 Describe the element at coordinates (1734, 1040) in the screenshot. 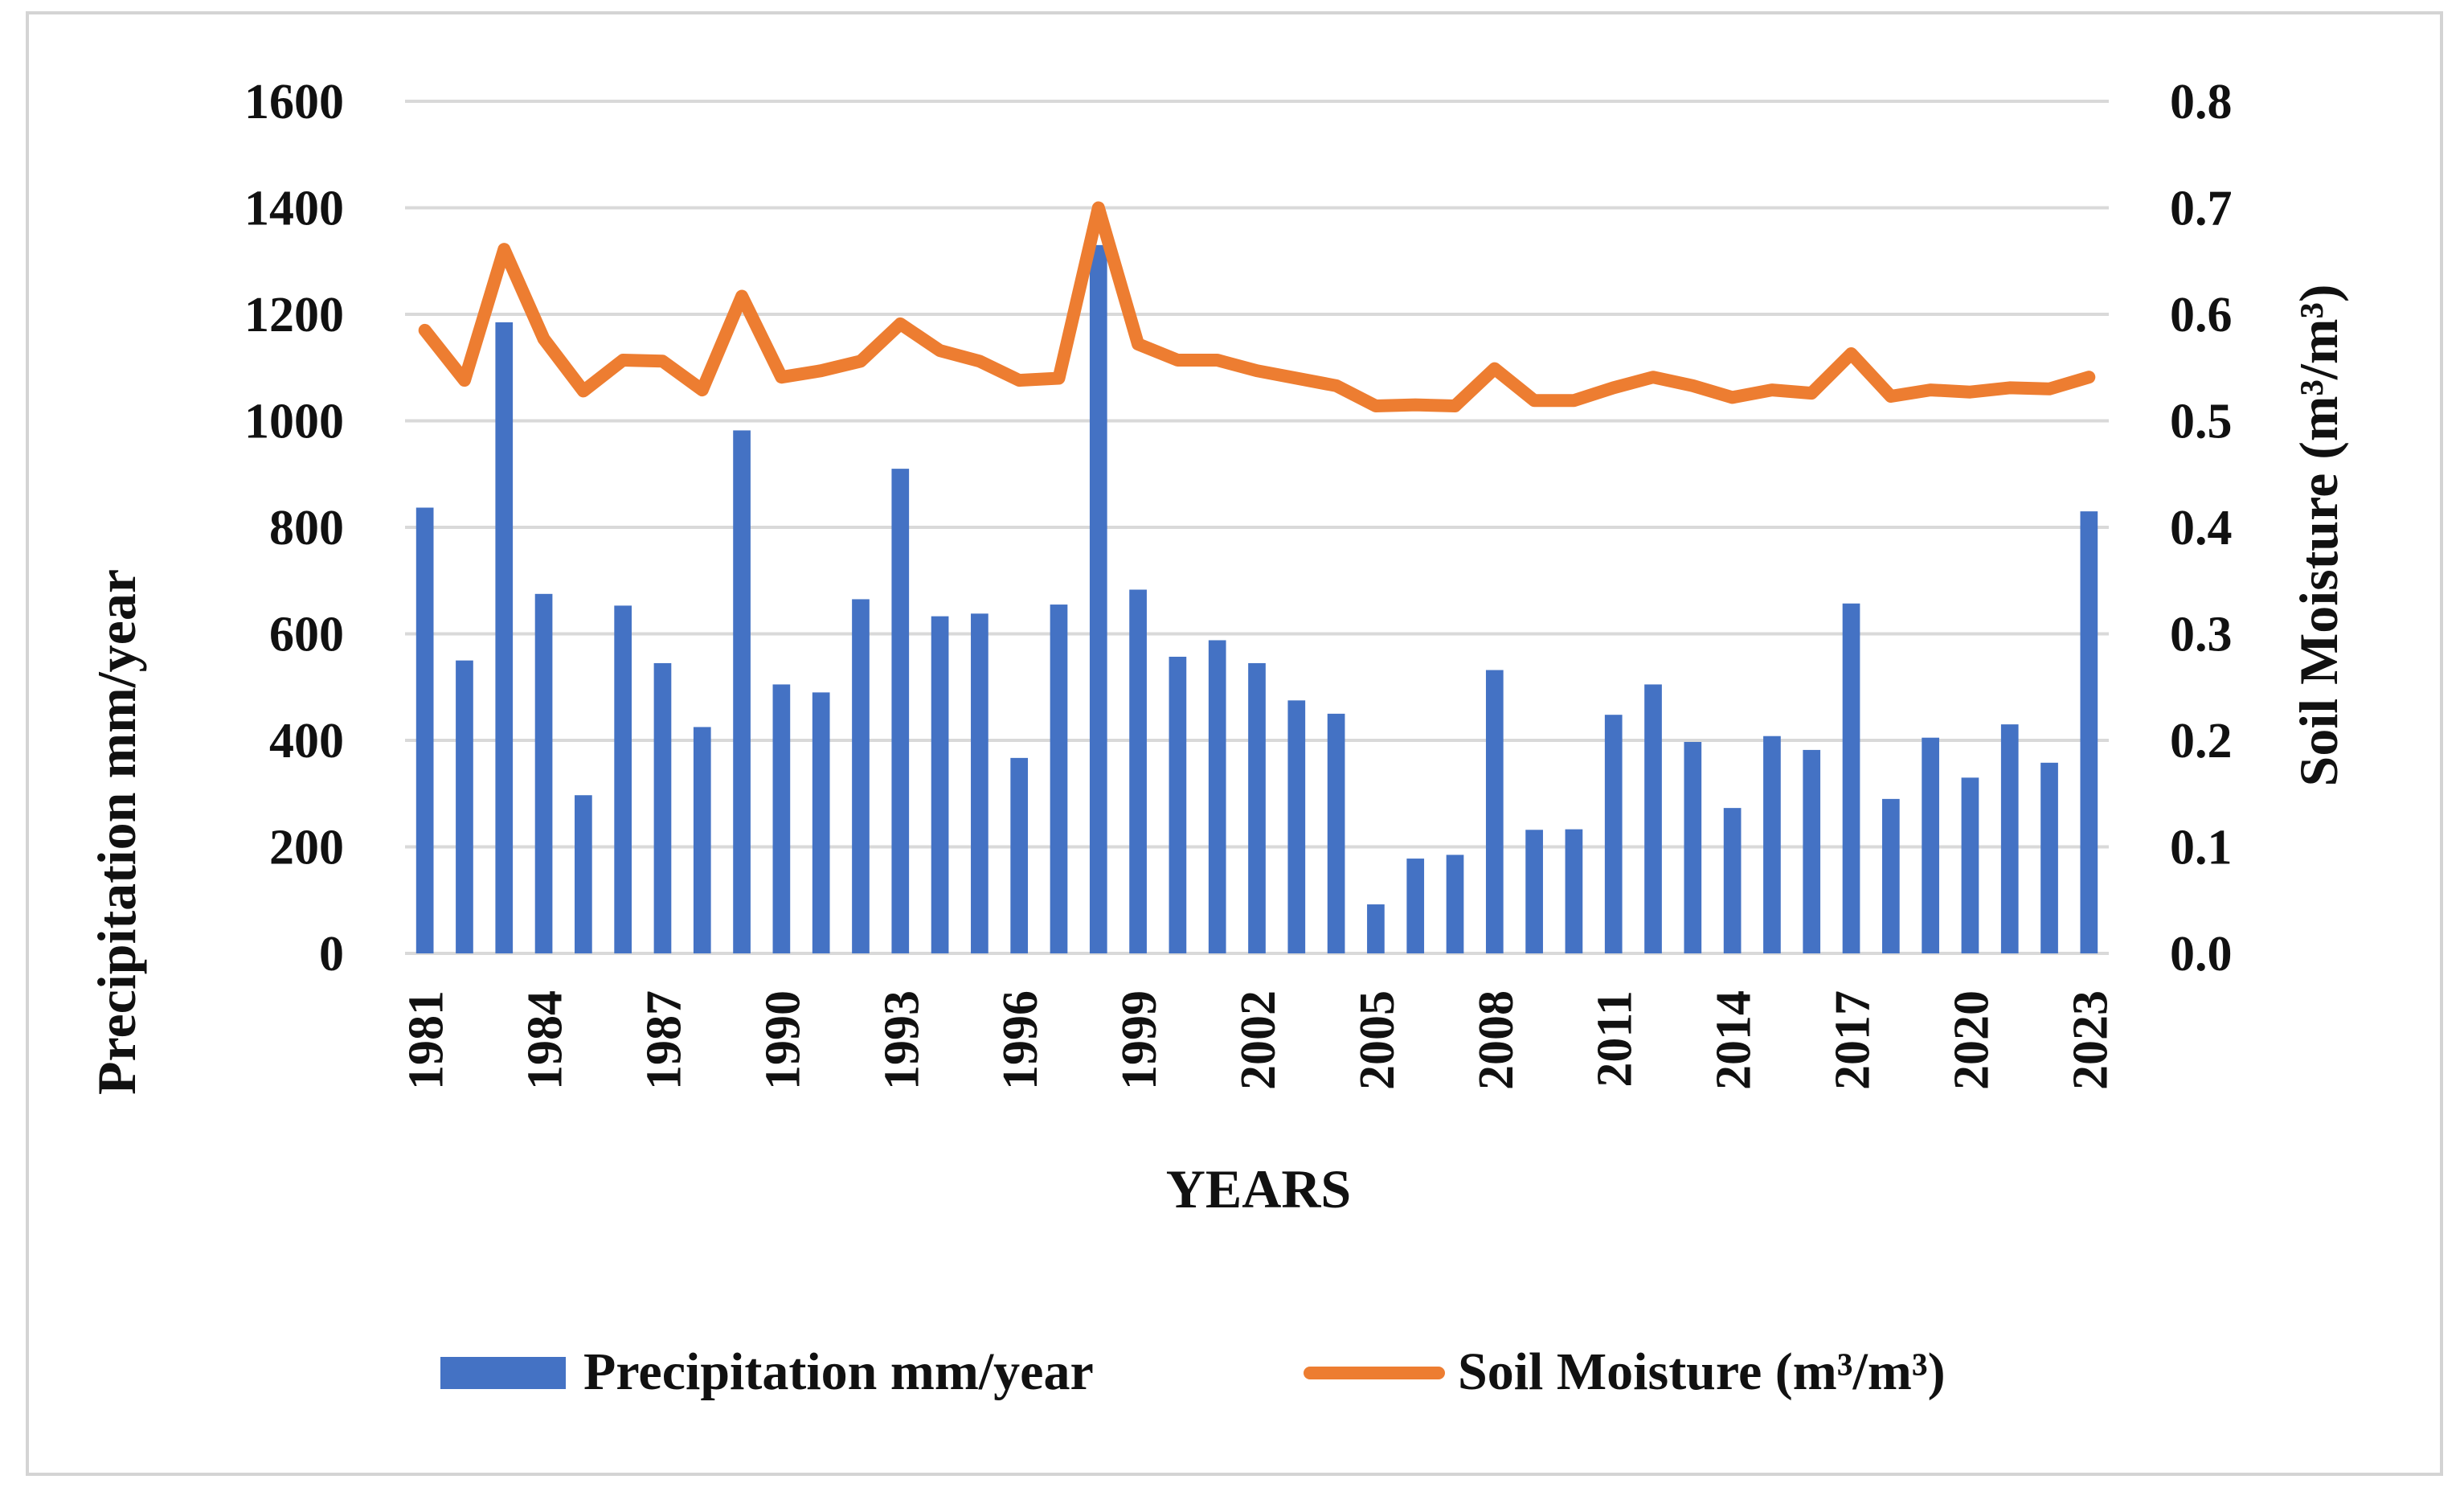

I see `x-tick-label: 2014` at that location.